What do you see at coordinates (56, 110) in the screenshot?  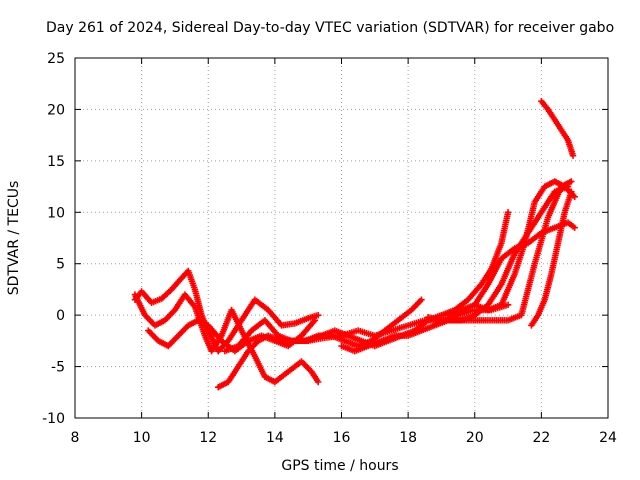 I see `y-tick-label: 20` at bounding box center [56, 110].